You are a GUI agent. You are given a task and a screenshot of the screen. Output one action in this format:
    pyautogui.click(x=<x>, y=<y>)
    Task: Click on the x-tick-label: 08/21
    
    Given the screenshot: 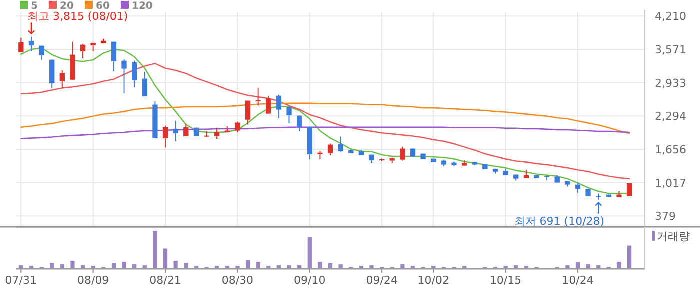 What is the action you would take?
    pyautogui.click(x=166, y=280)
    